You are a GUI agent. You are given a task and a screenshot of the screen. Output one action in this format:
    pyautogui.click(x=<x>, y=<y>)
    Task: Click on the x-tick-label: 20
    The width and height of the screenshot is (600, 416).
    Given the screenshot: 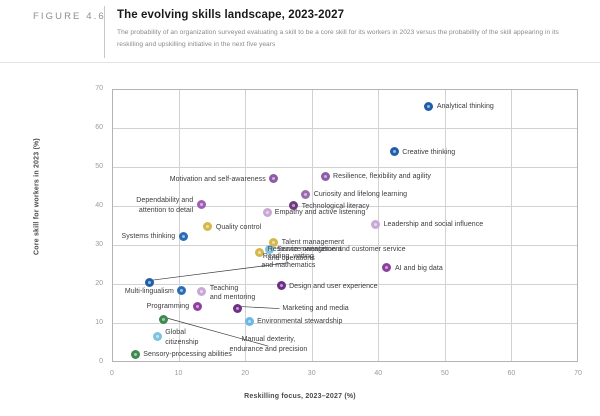 What is the action you would take?
    pyautogui.click(x=245, y=373)
    